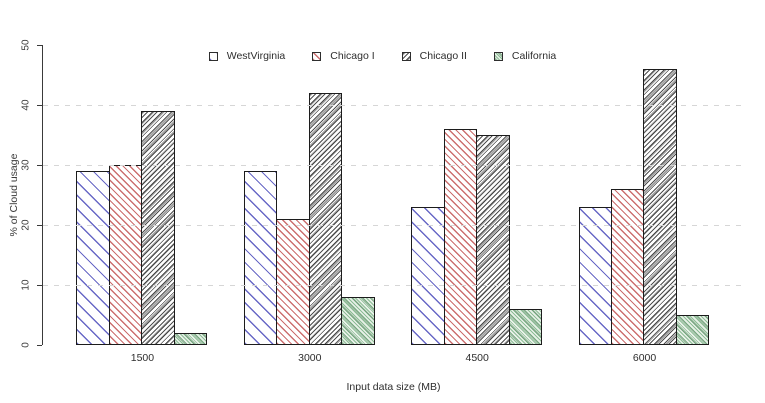 This screenshot has width=765, height=403. I want to click on y-tick-label-10: 10, so click(26, 285).